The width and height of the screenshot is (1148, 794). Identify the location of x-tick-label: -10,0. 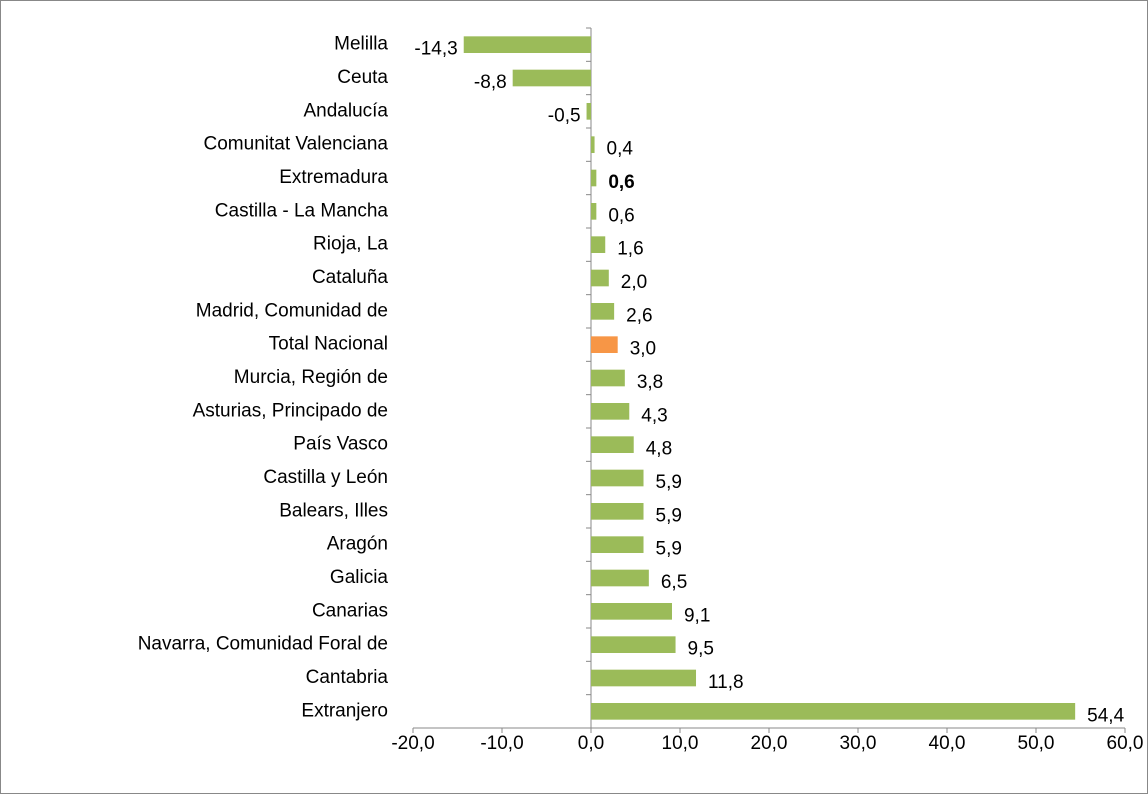
(501, 743).